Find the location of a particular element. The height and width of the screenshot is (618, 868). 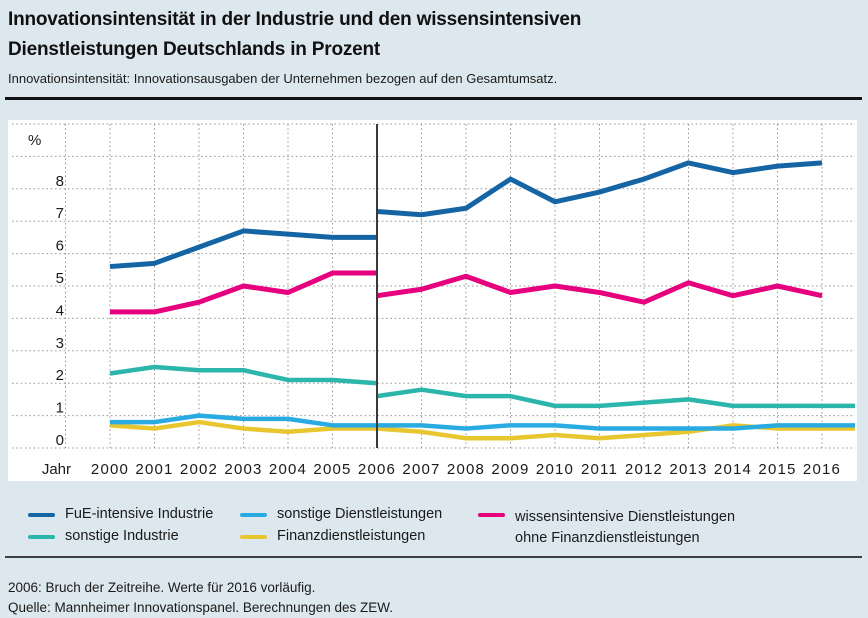

svg-text: 4 is located at coordinates (60, 310).